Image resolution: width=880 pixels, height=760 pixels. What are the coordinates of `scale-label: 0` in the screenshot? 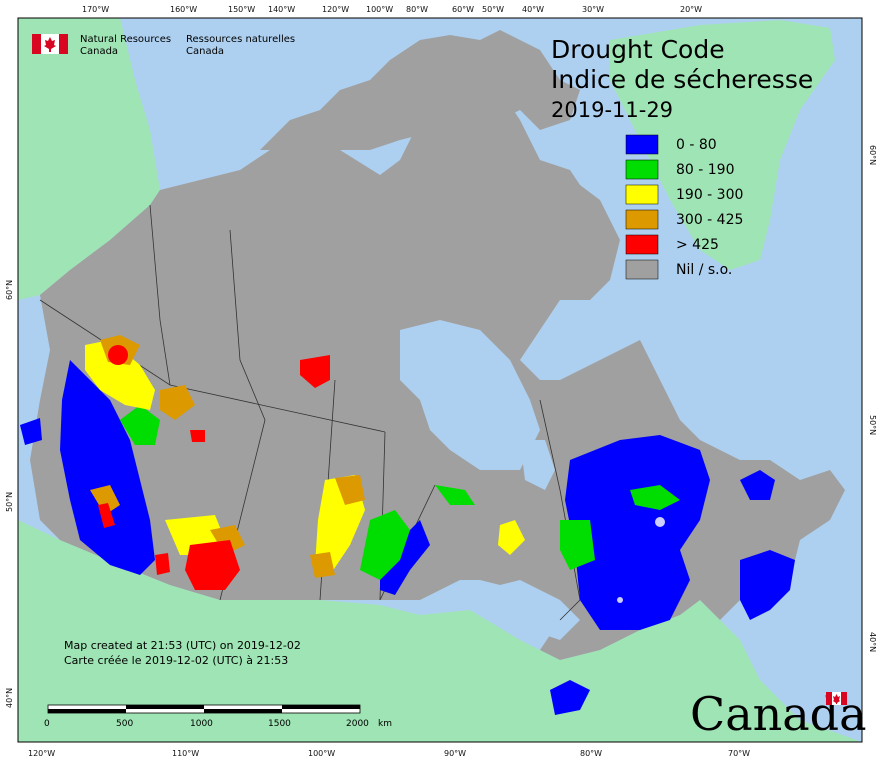 It's located at (47, 724).